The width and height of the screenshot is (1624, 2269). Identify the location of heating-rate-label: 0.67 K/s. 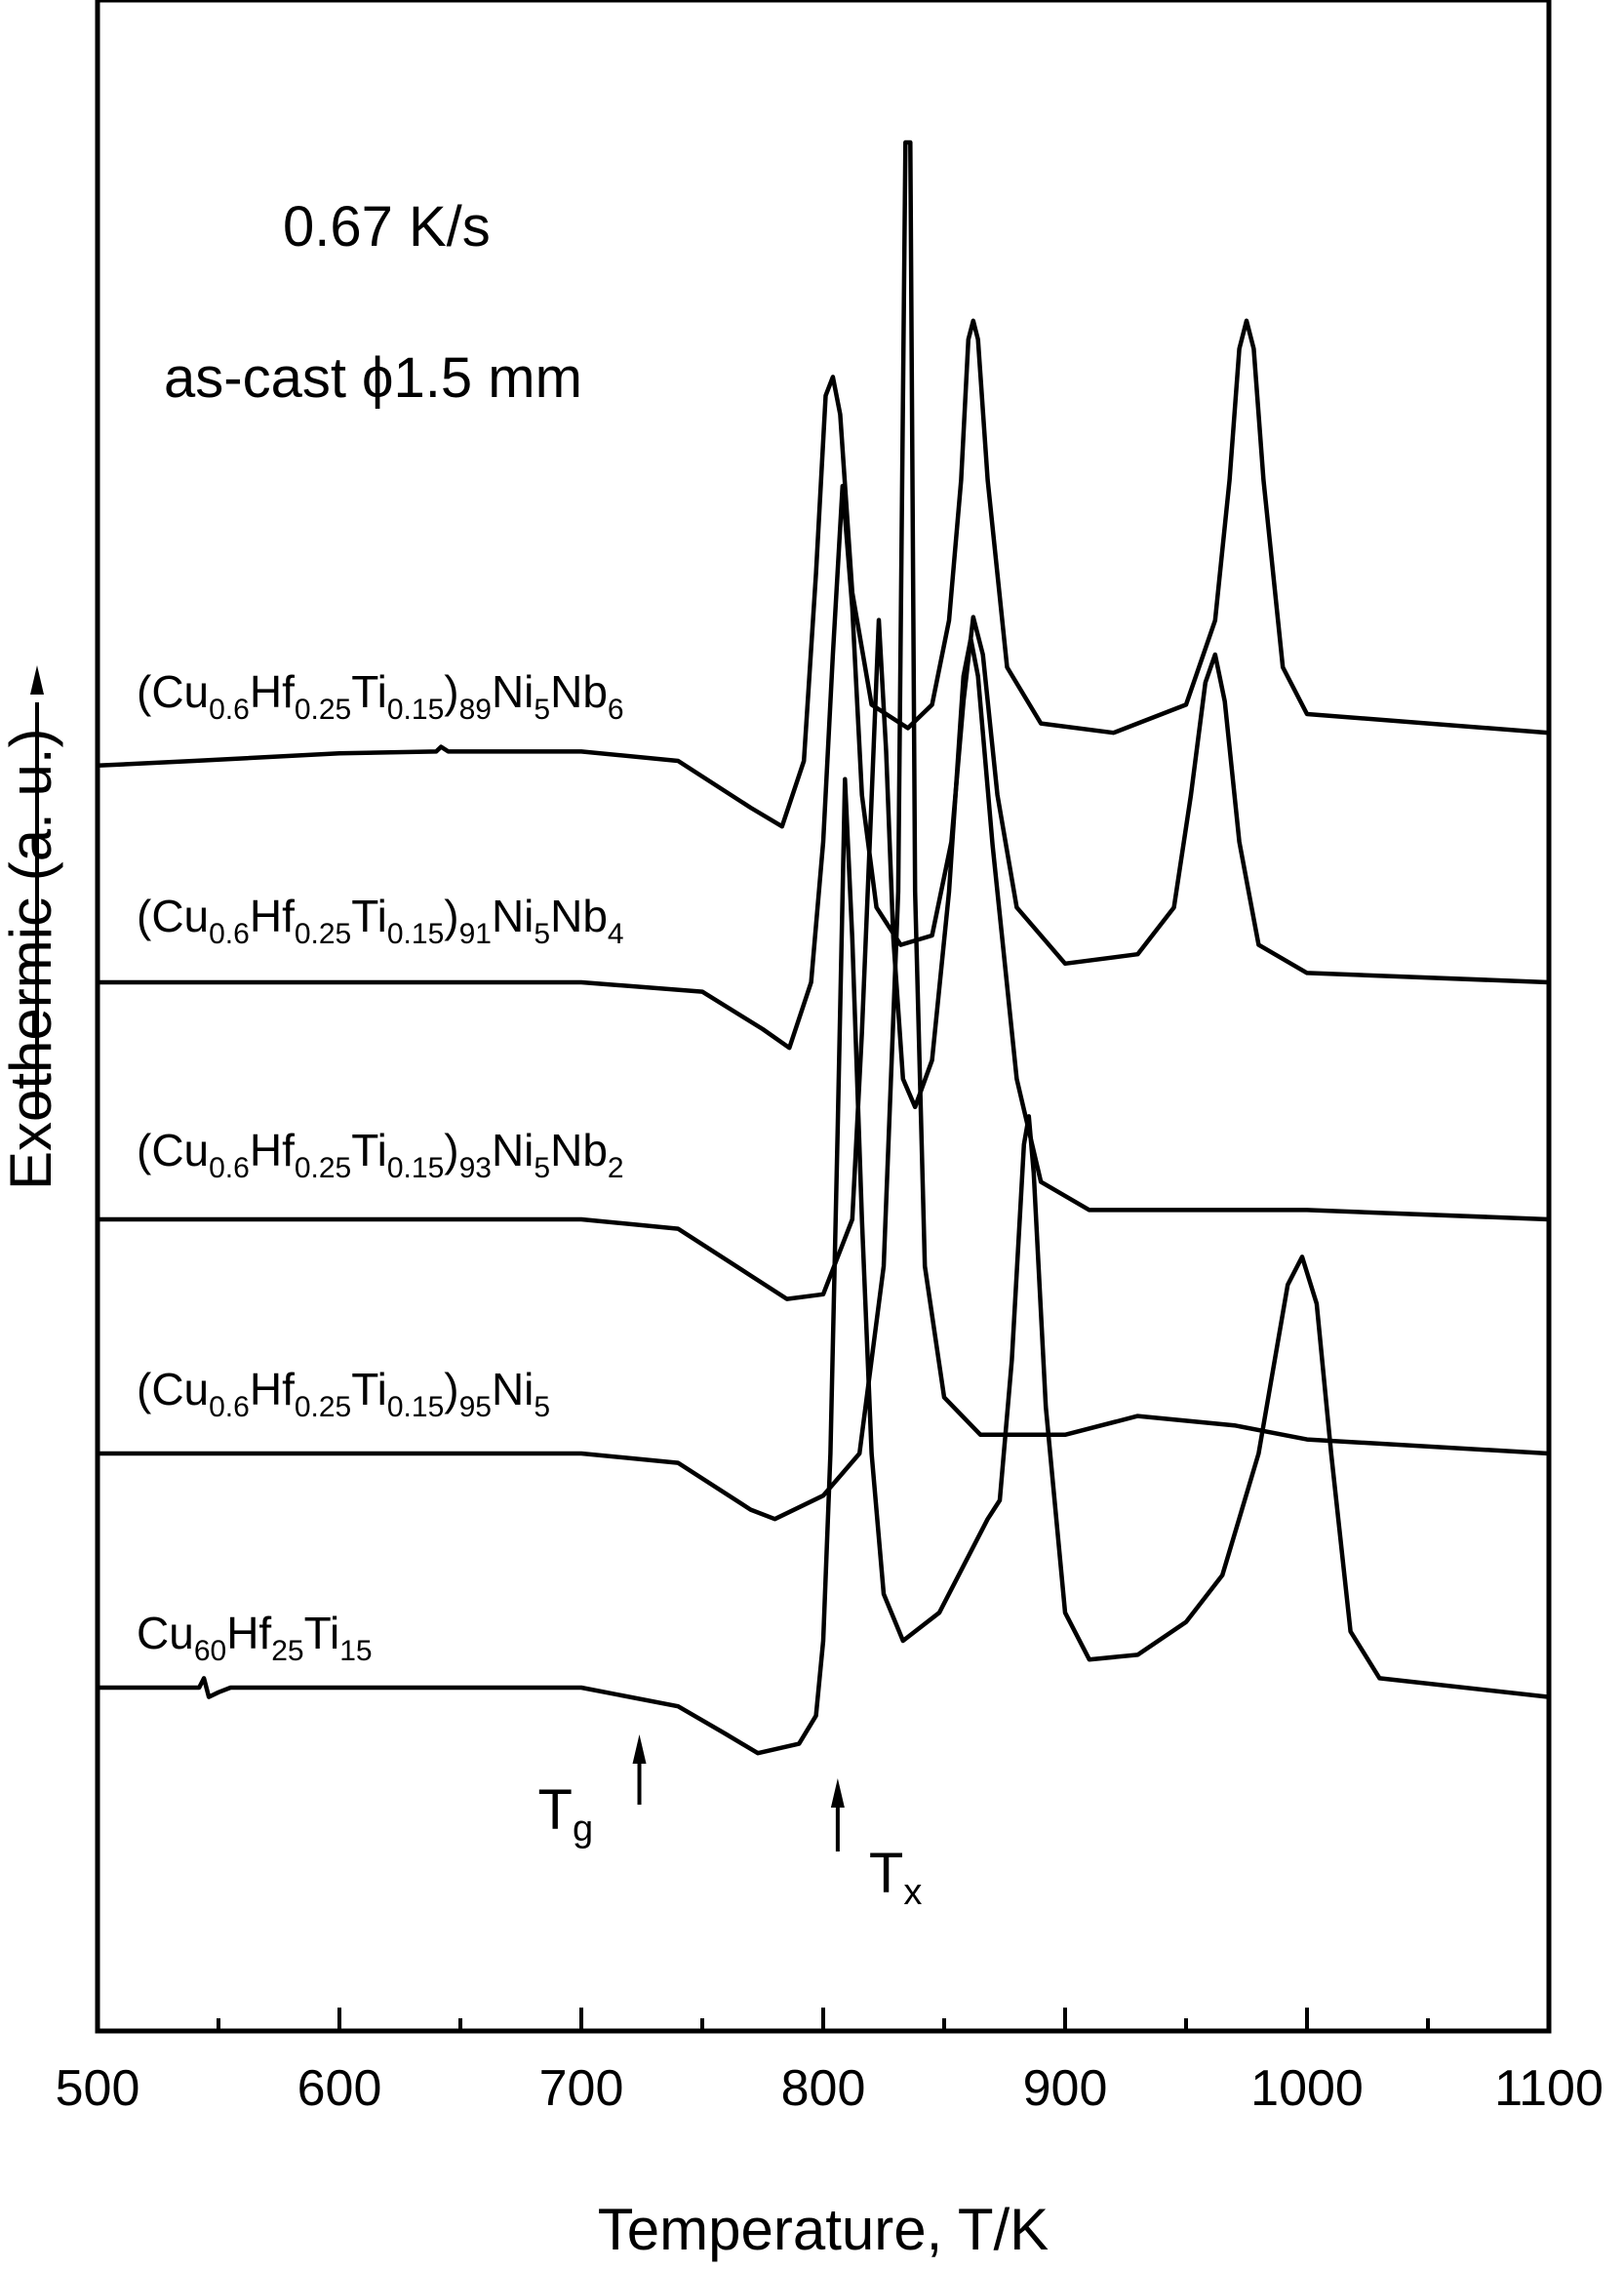
(387, 227).